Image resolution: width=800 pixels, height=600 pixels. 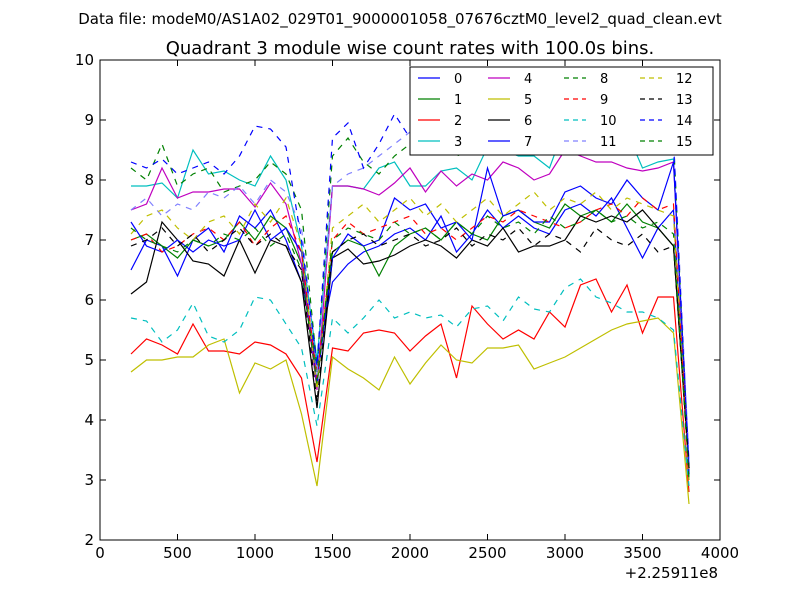 I want to click on y-tick-label: 3, so click(x=89, y=480).